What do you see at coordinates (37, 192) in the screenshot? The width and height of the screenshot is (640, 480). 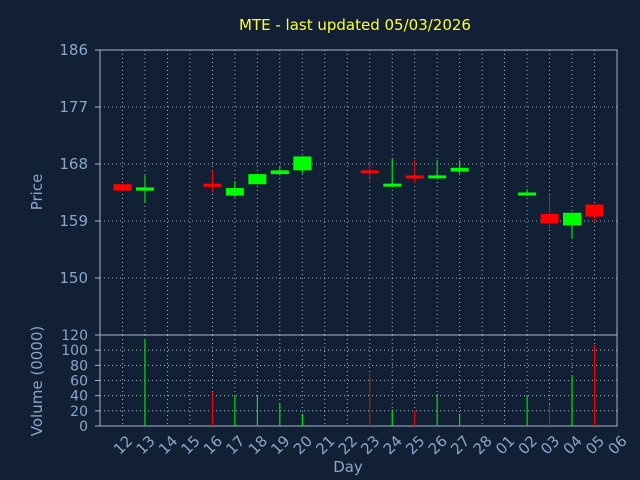 I see `price-axis-label: Price` at bounding box center [37, 192].